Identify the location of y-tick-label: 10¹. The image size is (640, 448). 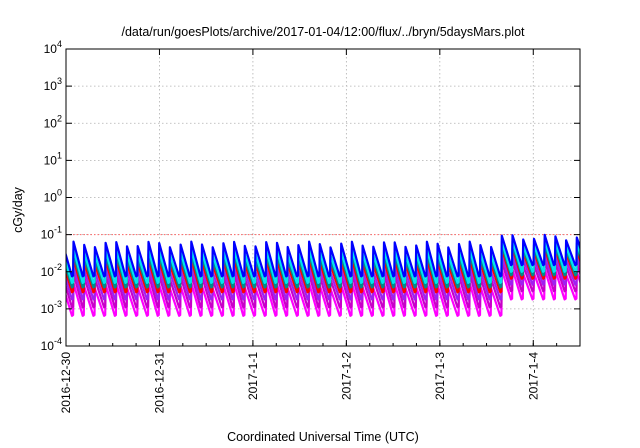
(53, 158).